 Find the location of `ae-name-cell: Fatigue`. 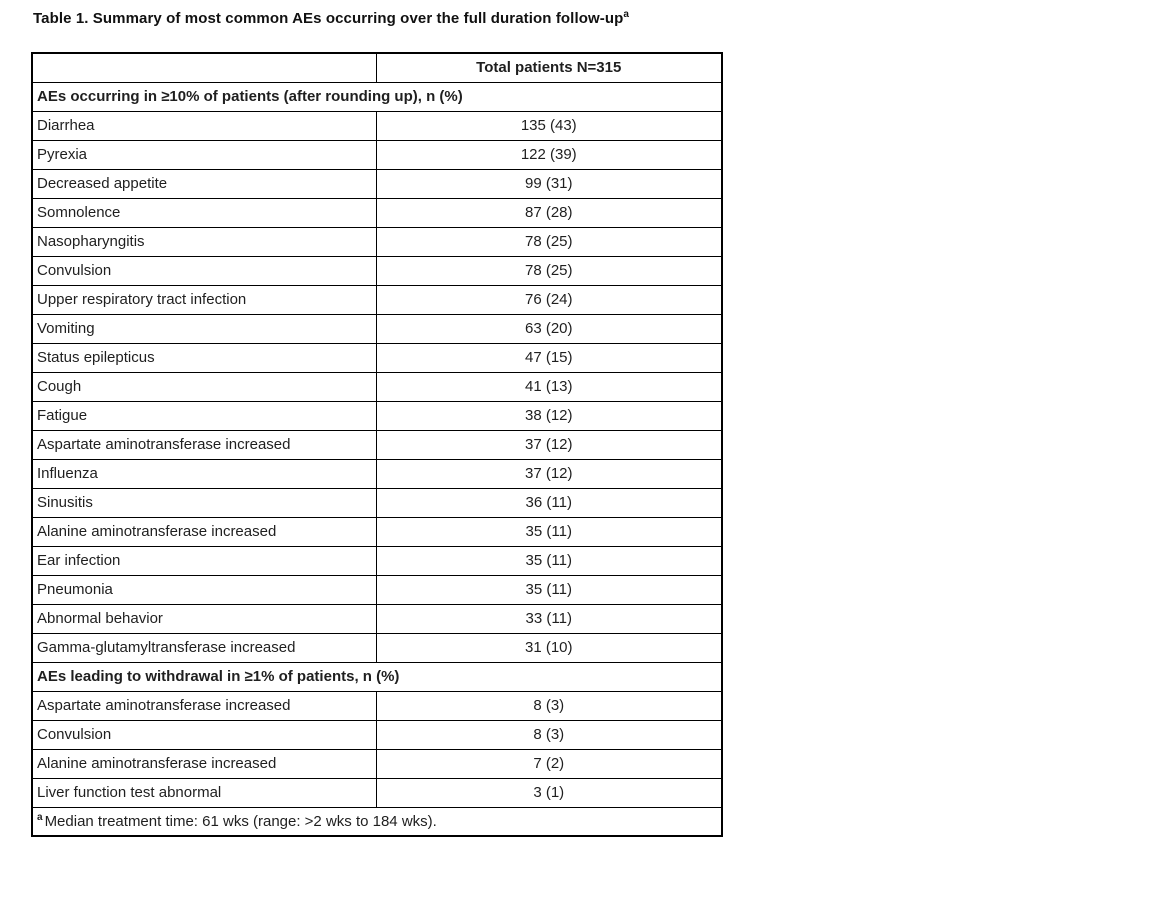

ae-name-cell: Fatigue is located at coordinates (204, 415).